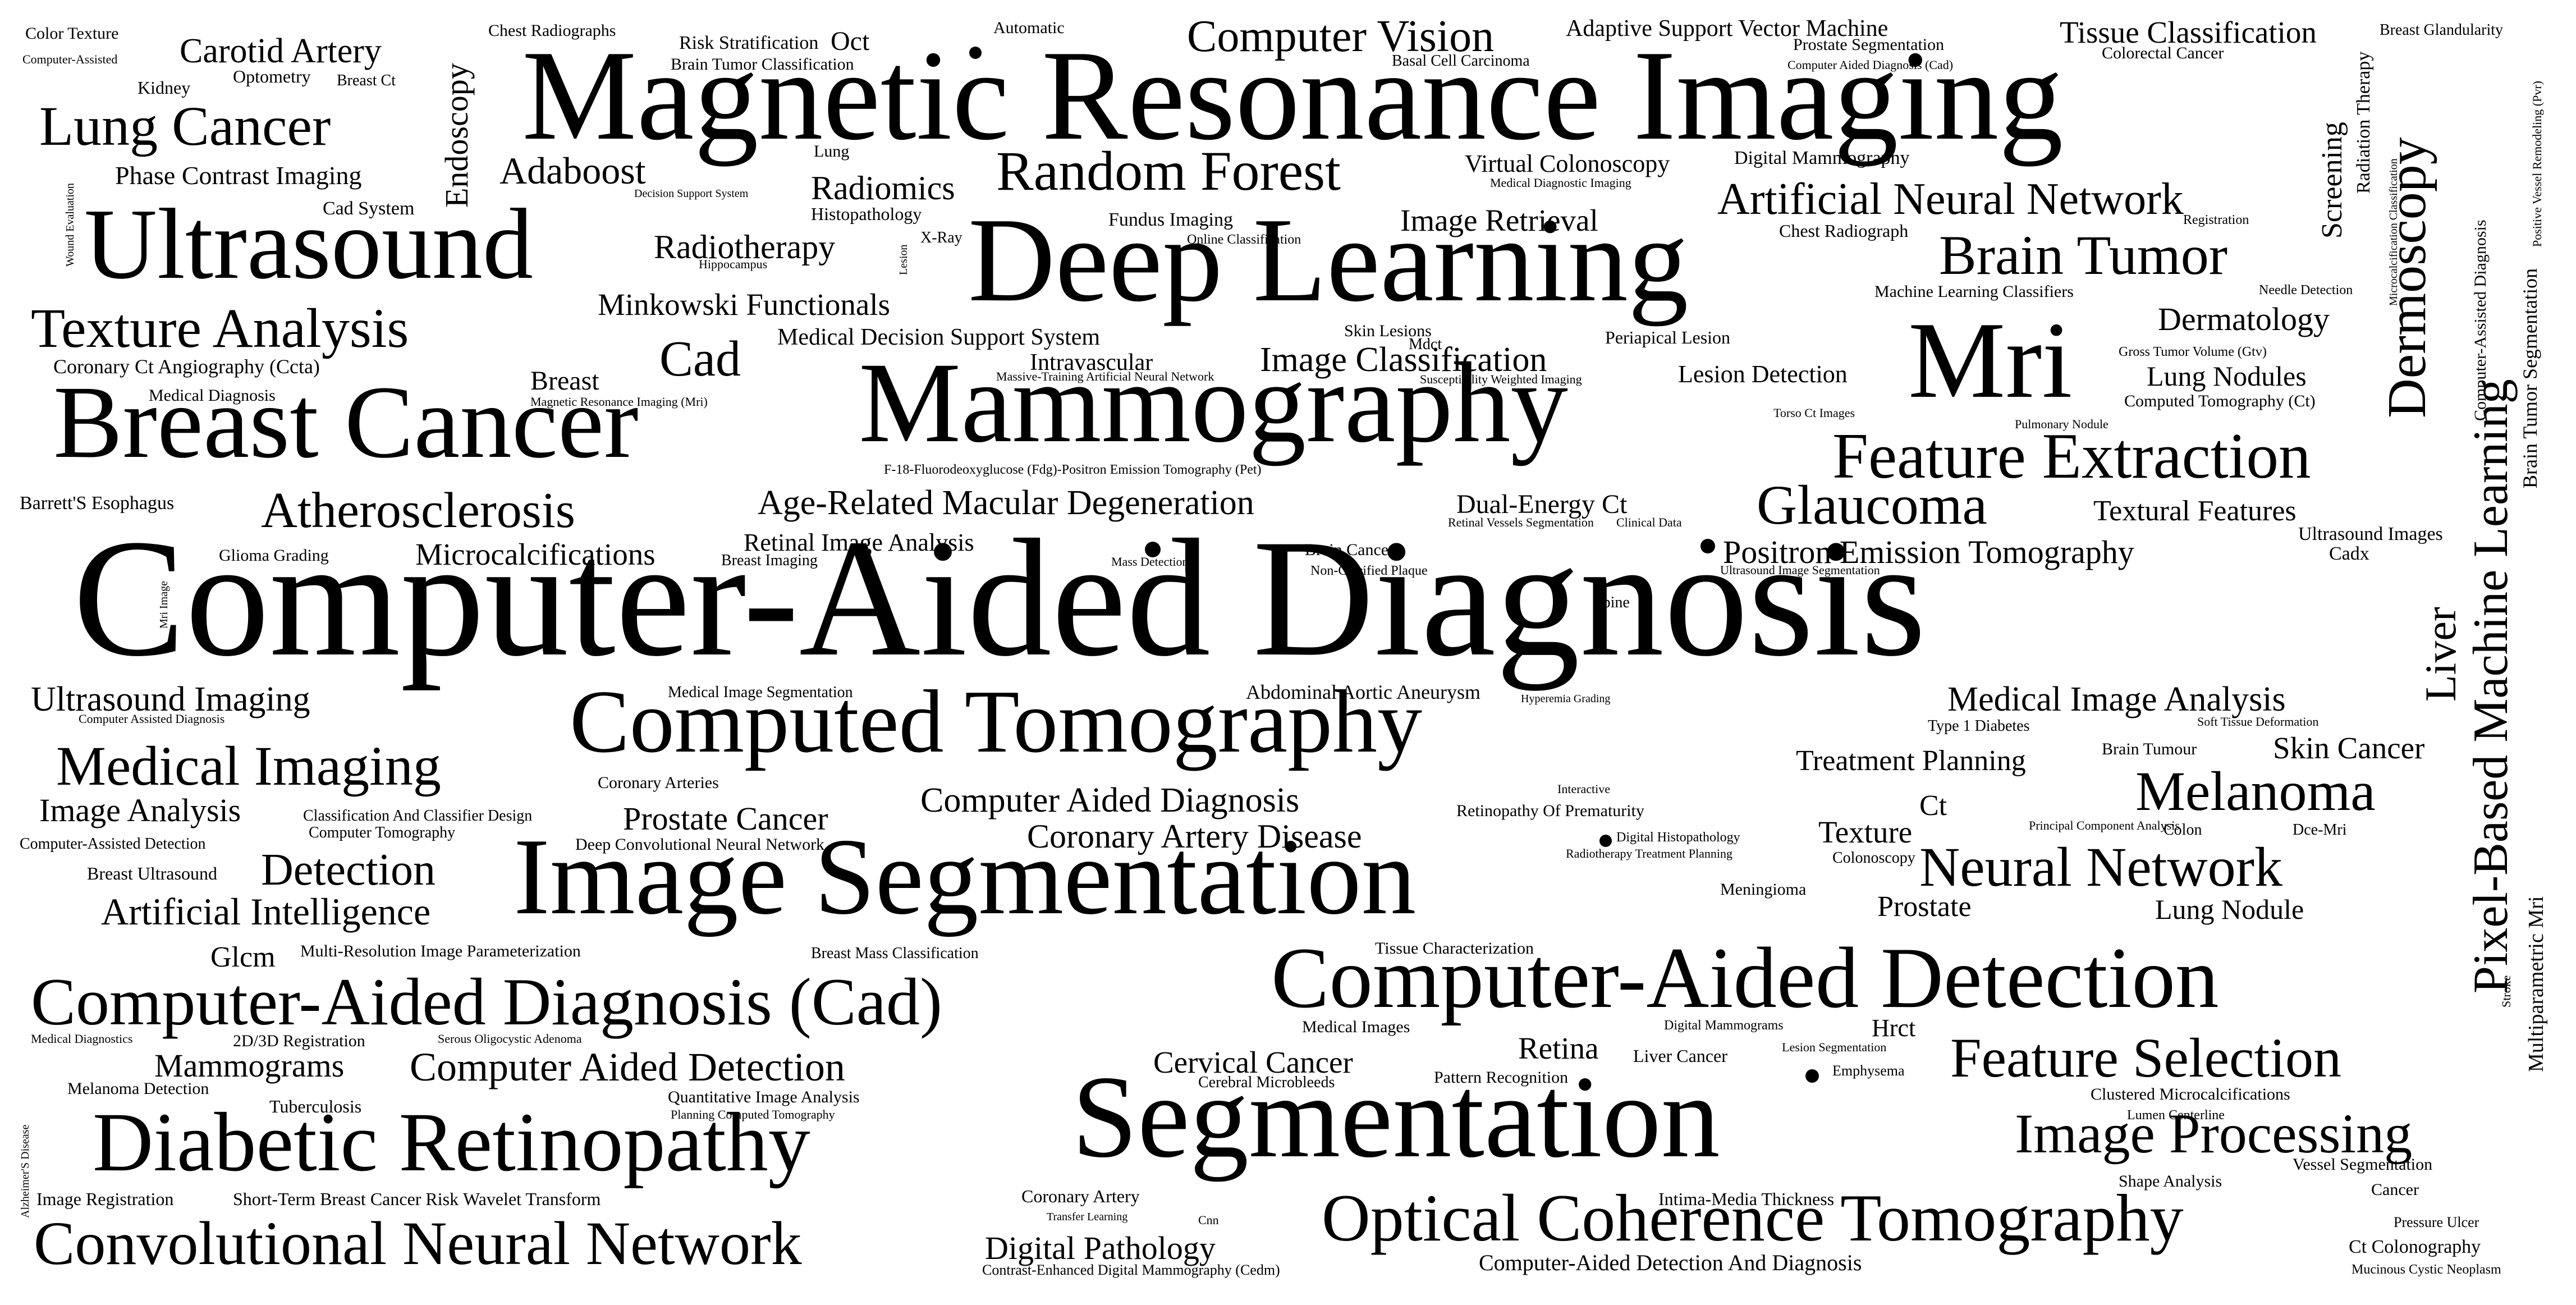 This screenshot has width=2576, height=1305. What do you see at coordinates (850, 41) in the screenshot?
I see `word: Oct` at bounding box center [850, 41].